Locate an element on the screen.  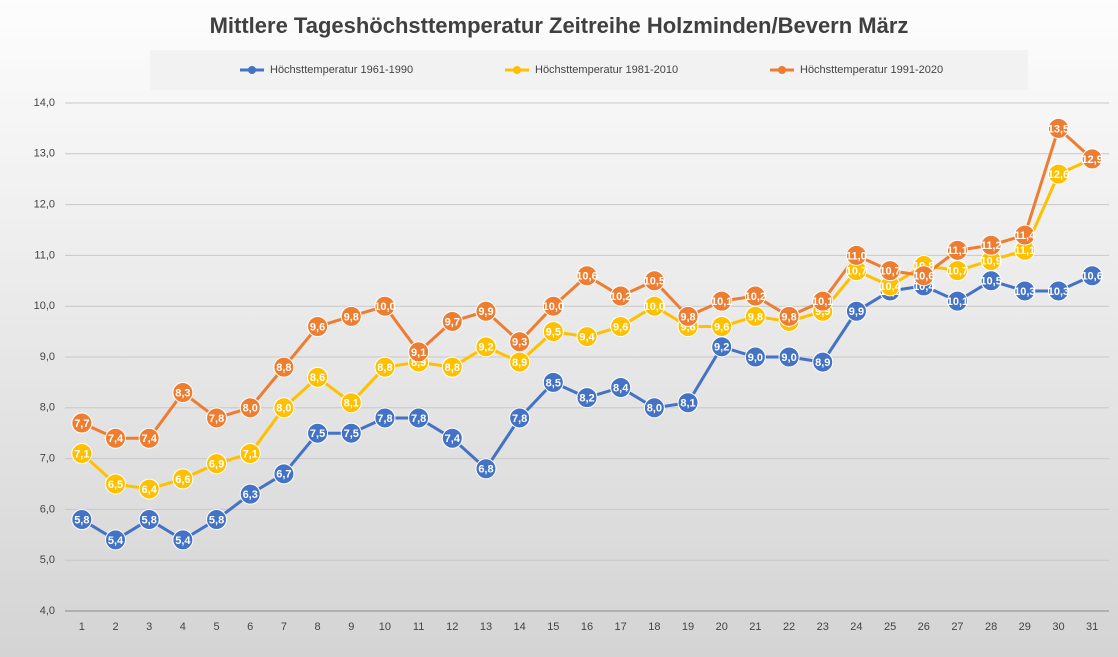
x-tick-label: 24 is located at coordinates (856, 627).